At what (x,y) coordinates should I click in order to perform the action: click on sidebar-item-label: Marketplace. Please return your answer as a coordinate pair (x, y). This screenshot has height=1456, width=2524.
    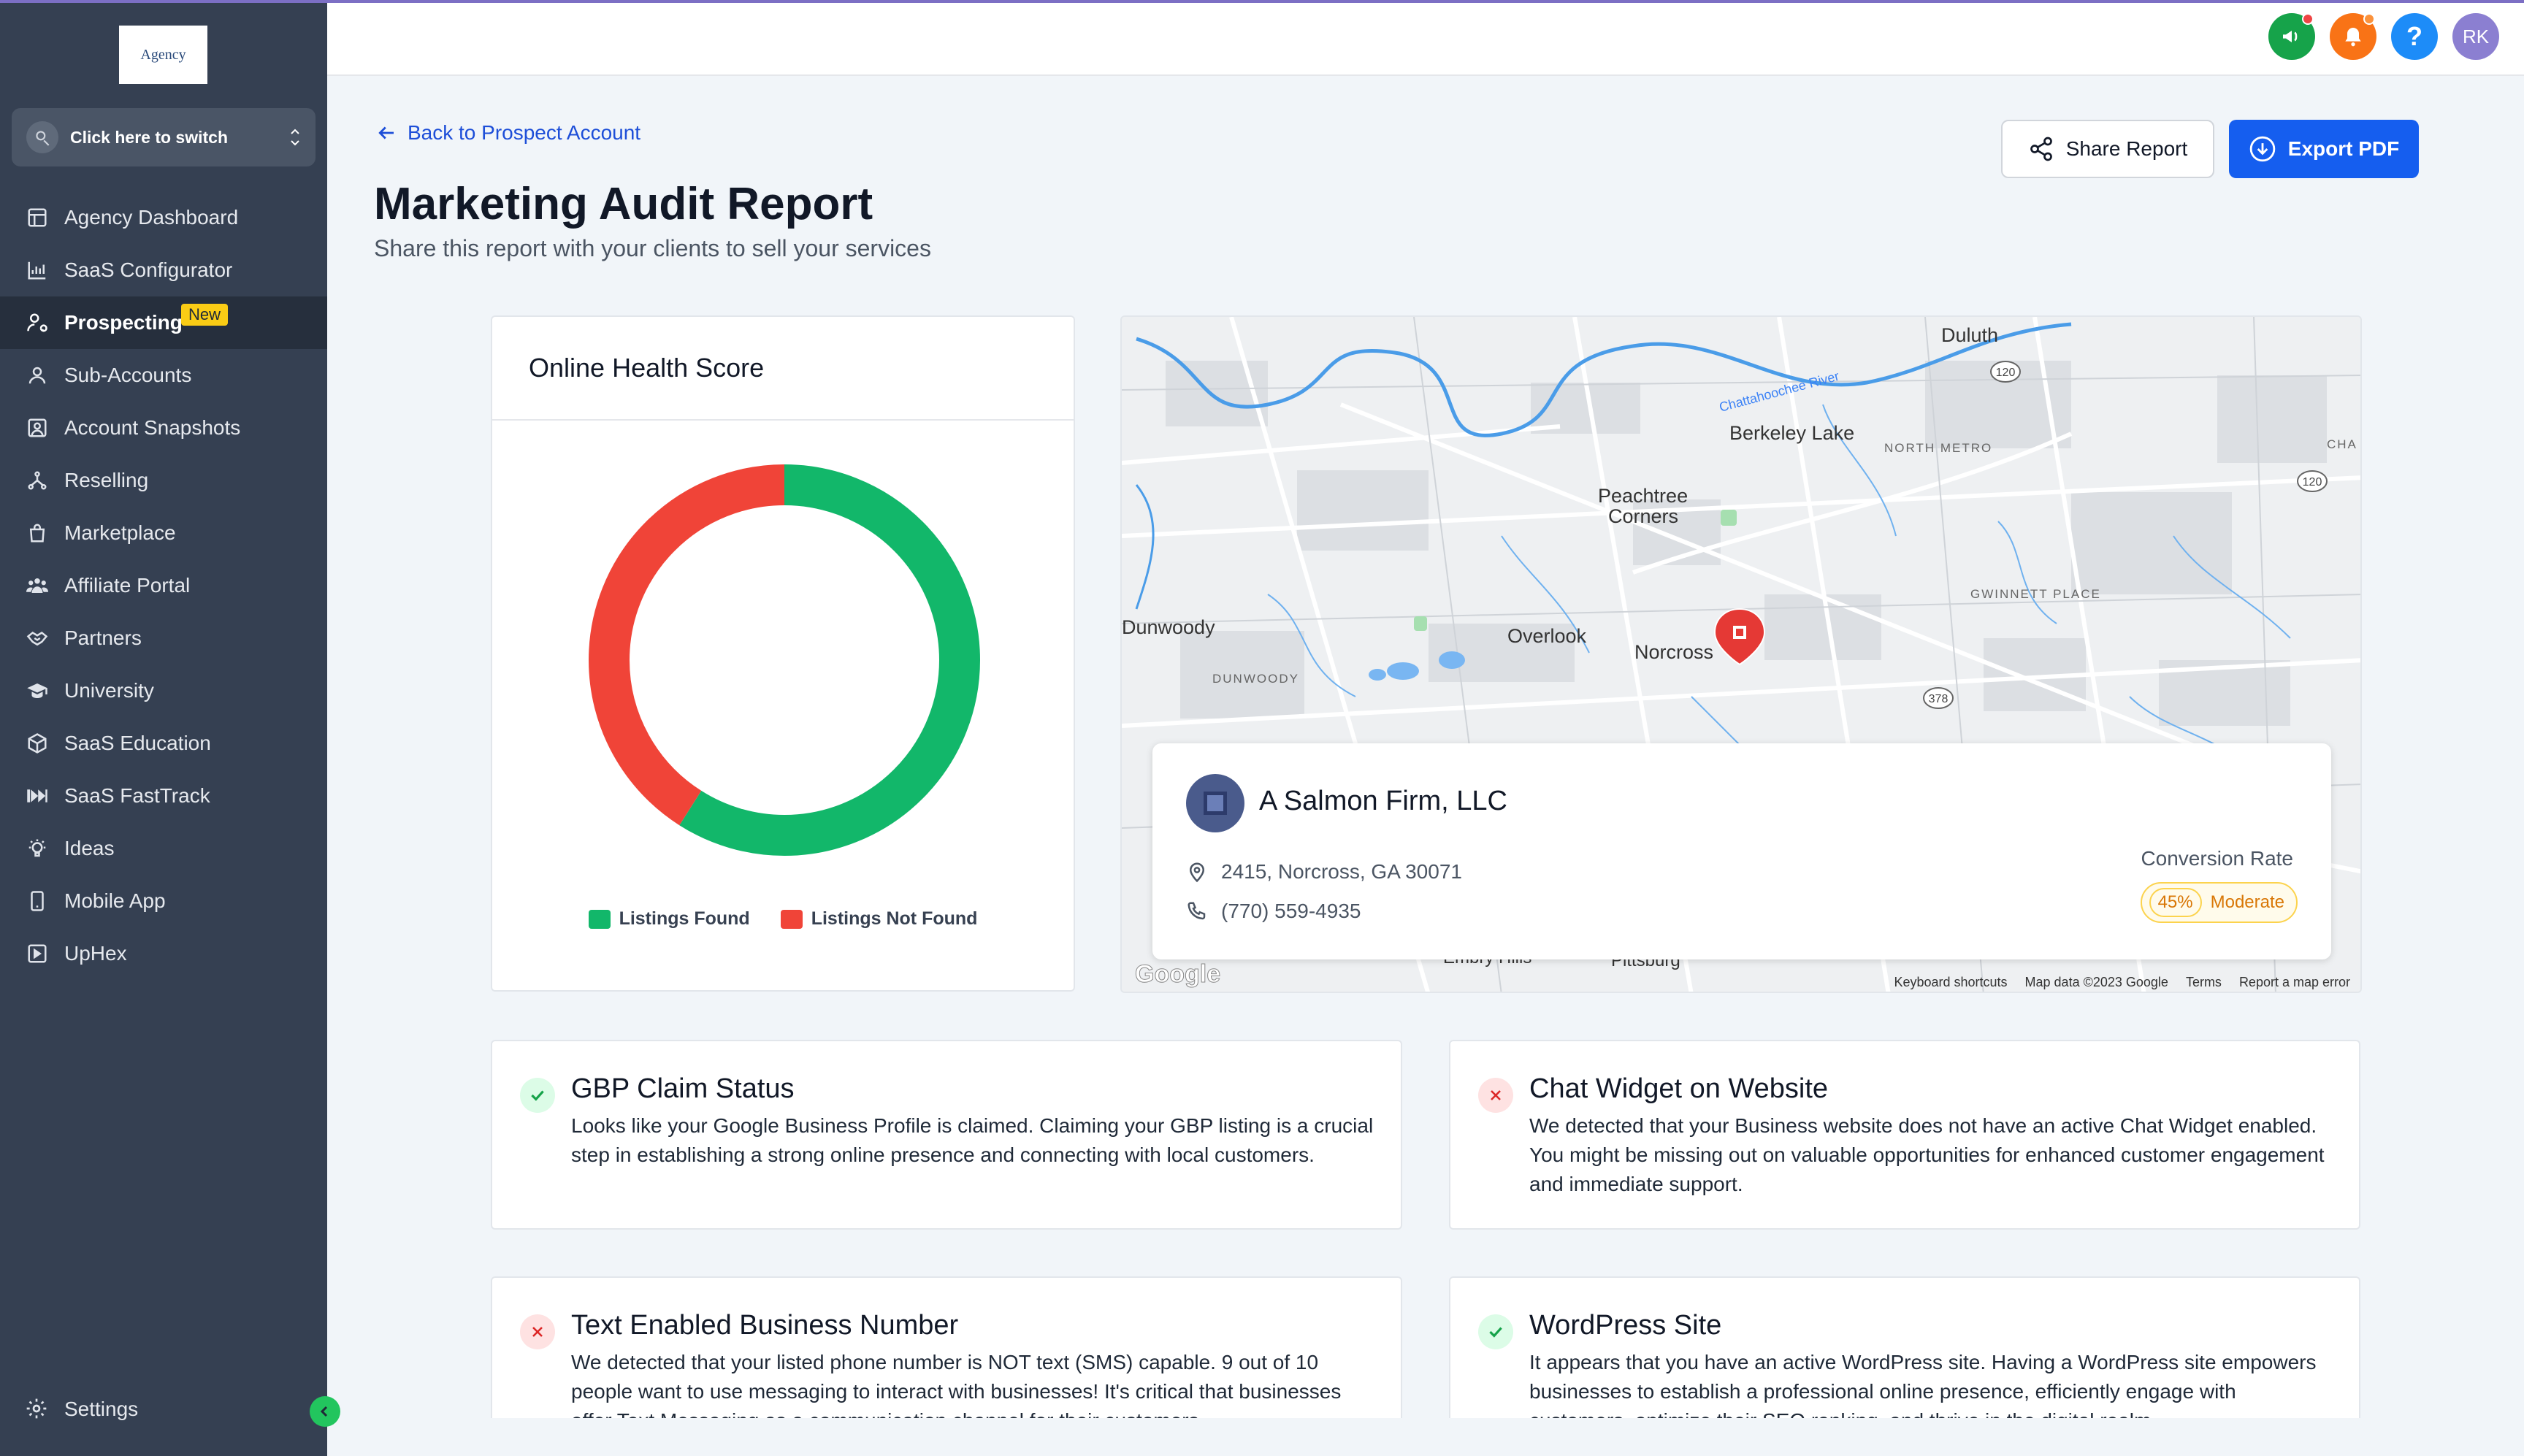
    Looking at the image, I should click on (120, 532).